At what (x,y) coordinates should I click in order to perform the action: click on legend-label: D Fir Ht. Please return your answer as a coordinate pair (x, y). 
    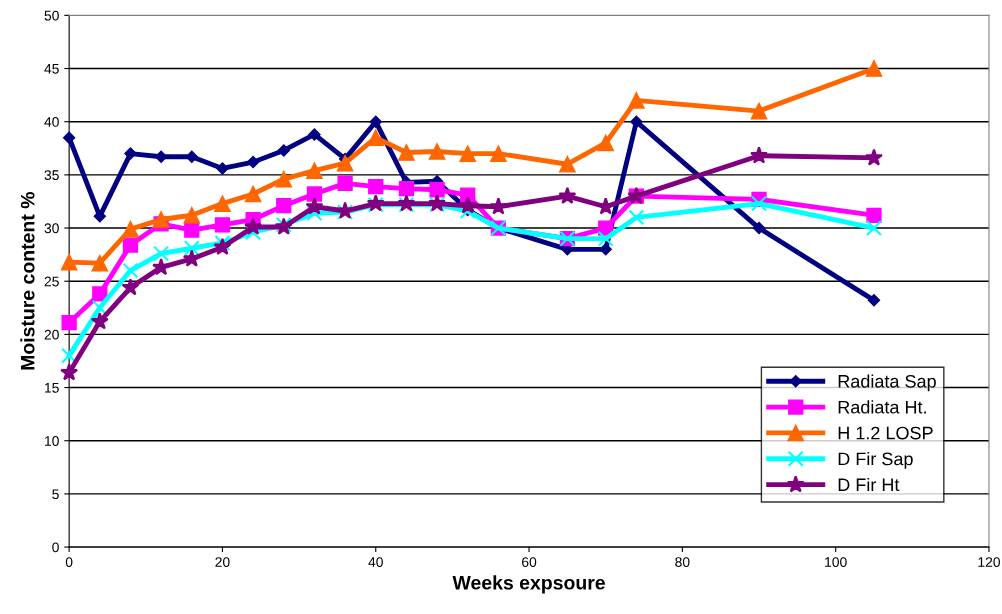
    Looking at the image, I should click on (869, 484).